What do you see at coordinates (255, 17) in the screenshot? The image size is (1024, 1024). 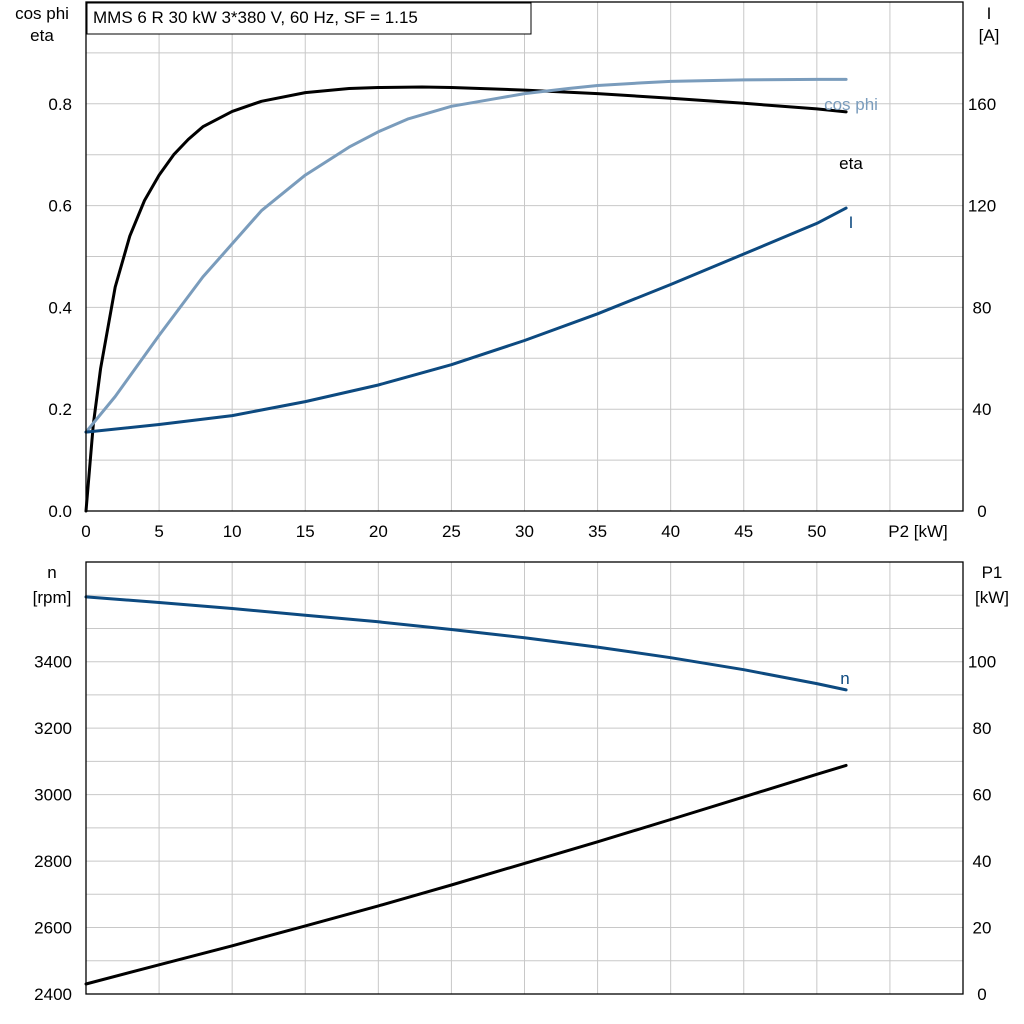 I see `chart-title: MMS 6 R 30 kW 3*380 V, 60 Hz, SF = 1.15` at bounding box center [255, 17].